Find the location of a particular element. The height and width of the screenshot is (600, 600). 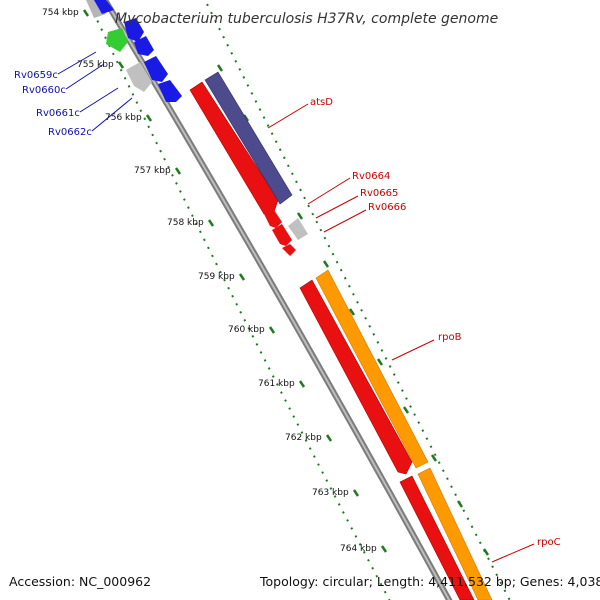

label-atsD: atsD is located at coordinates (321, 102).